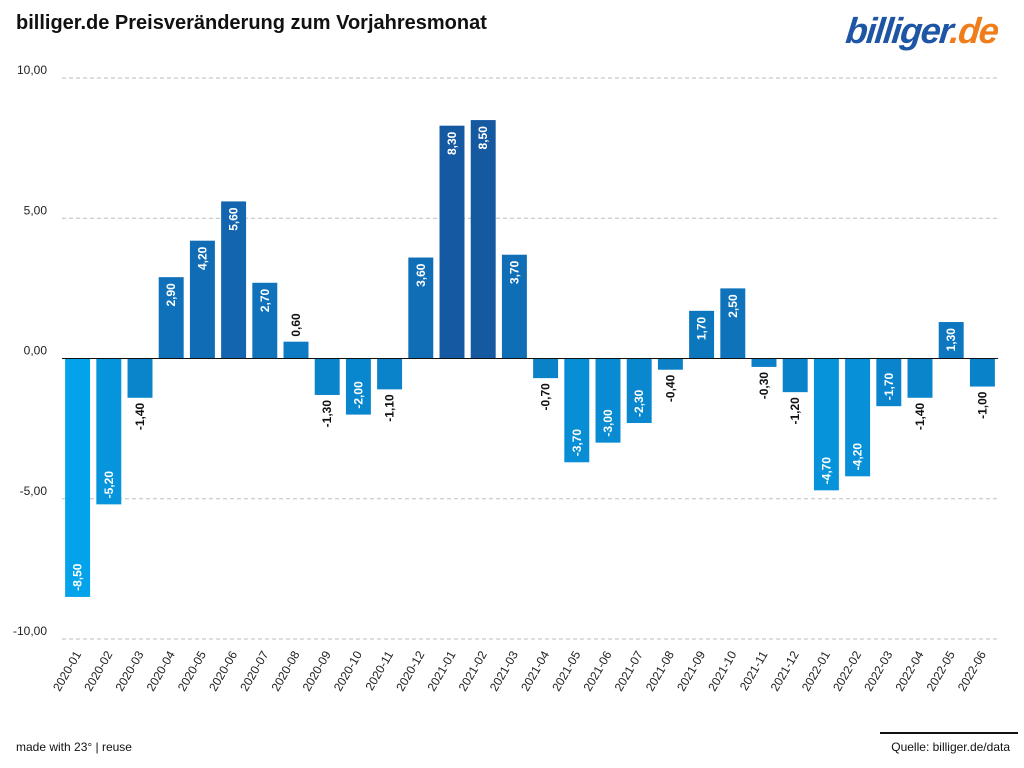  Describe the element at coordinates (733, 306) in the screenshot. I see `bar-data-label: 2,50` at that location.